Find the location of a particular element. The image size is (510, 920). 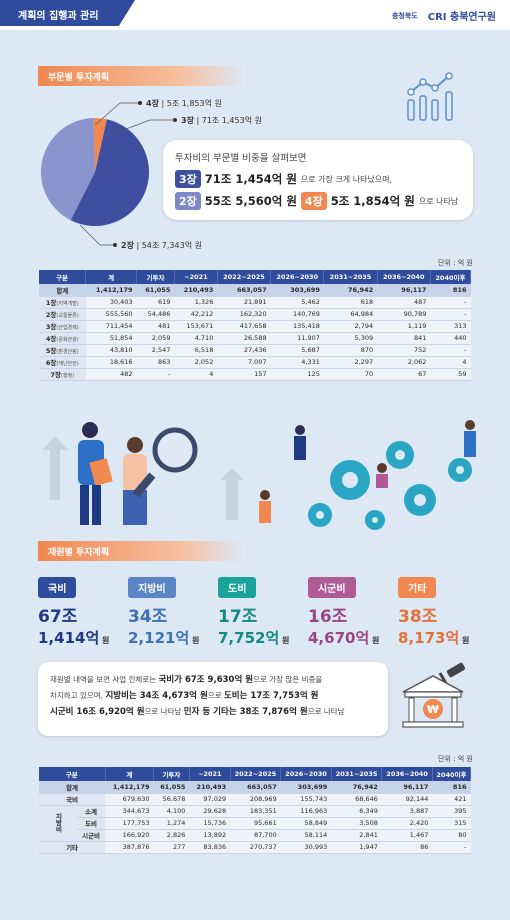

section1-title: 부문별 투자계획 is located at coordinates (140, 76).